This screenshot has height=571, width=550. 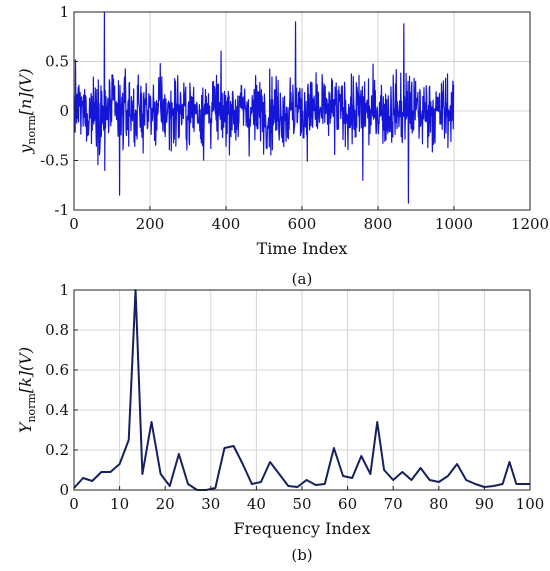 I want to click on panel-b-x-tick-label: 20, so click(x=165, y=504).